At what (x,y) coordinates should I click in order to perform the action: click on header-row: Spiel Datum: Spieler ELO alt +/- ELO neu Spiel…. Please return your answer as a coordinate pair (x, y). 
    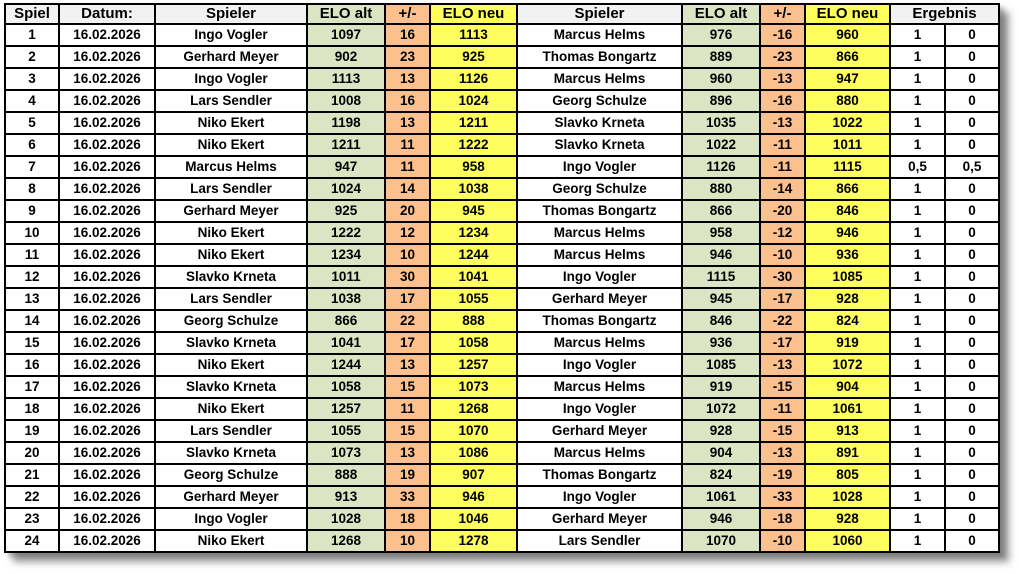
    Looking at the image, I should click on (502, 14).